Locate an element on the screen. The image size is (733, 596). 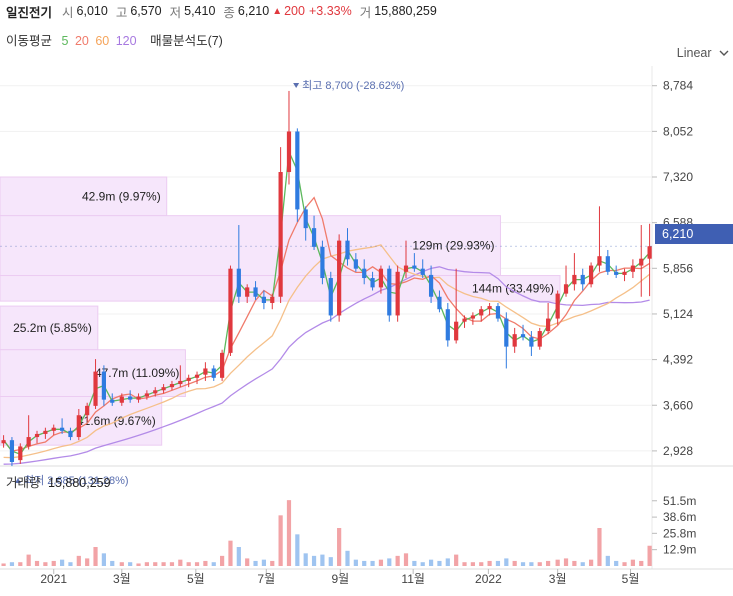
high-label: 고 is located at coordinates (121, 12).